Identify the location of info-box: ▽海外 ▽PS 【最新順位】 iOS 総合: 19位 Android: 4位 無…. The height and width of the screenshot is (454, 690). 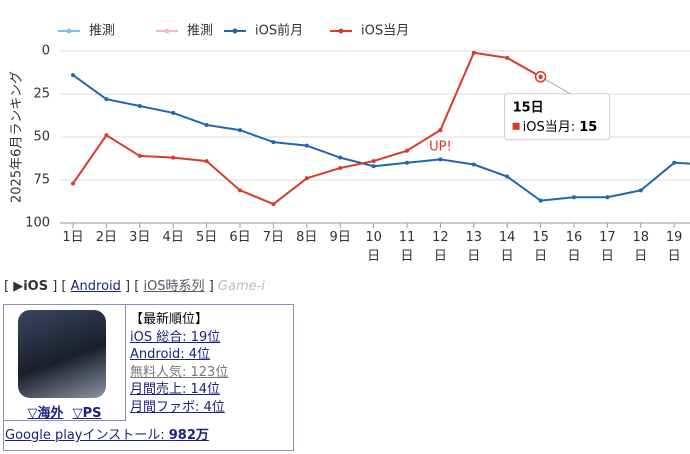
(148, 377).